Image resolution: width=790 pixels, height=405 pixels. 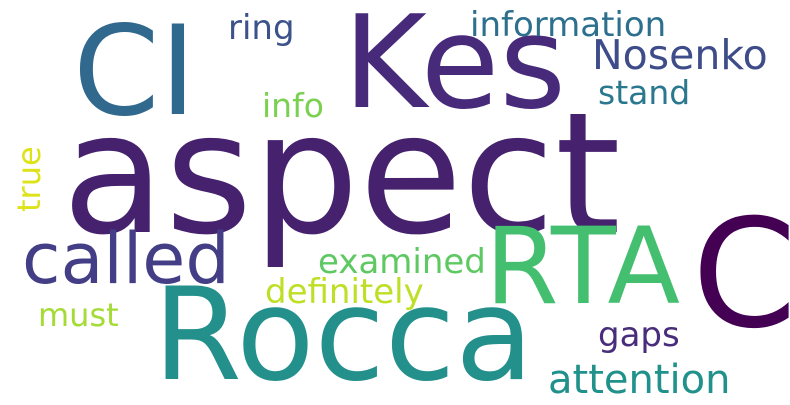 What do you see at coordinates (568, 25) in the screenshot?
I see `word-information: information` at bounding box center [568, 25].